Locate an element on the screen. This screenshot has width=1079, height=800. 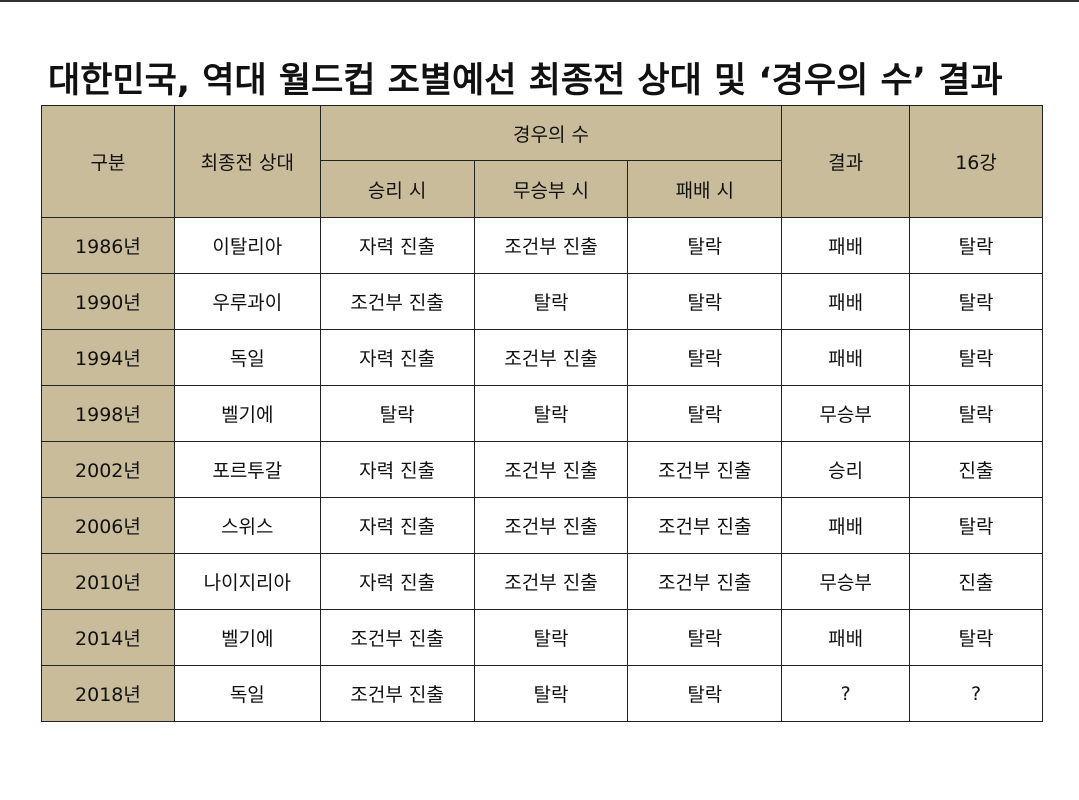
subheader-cell: 패배 시 is located at coordinates (705, 189).